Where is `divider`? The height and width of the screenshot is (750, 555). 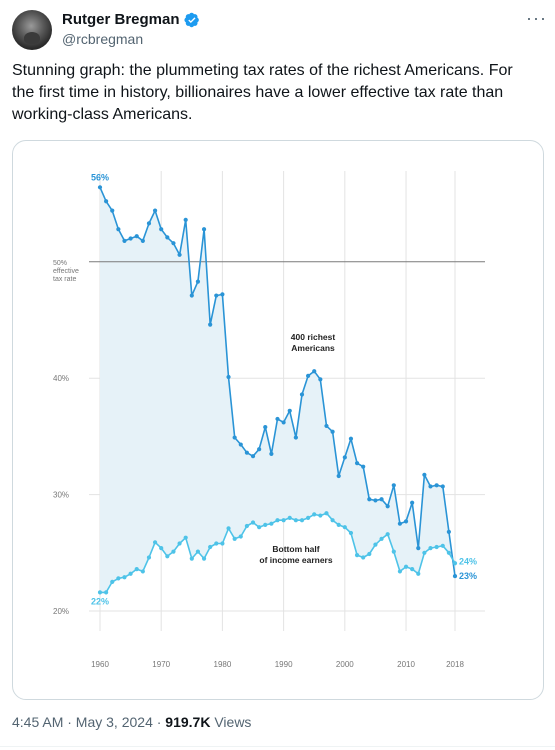
divider is located at coordinates (277, 746).